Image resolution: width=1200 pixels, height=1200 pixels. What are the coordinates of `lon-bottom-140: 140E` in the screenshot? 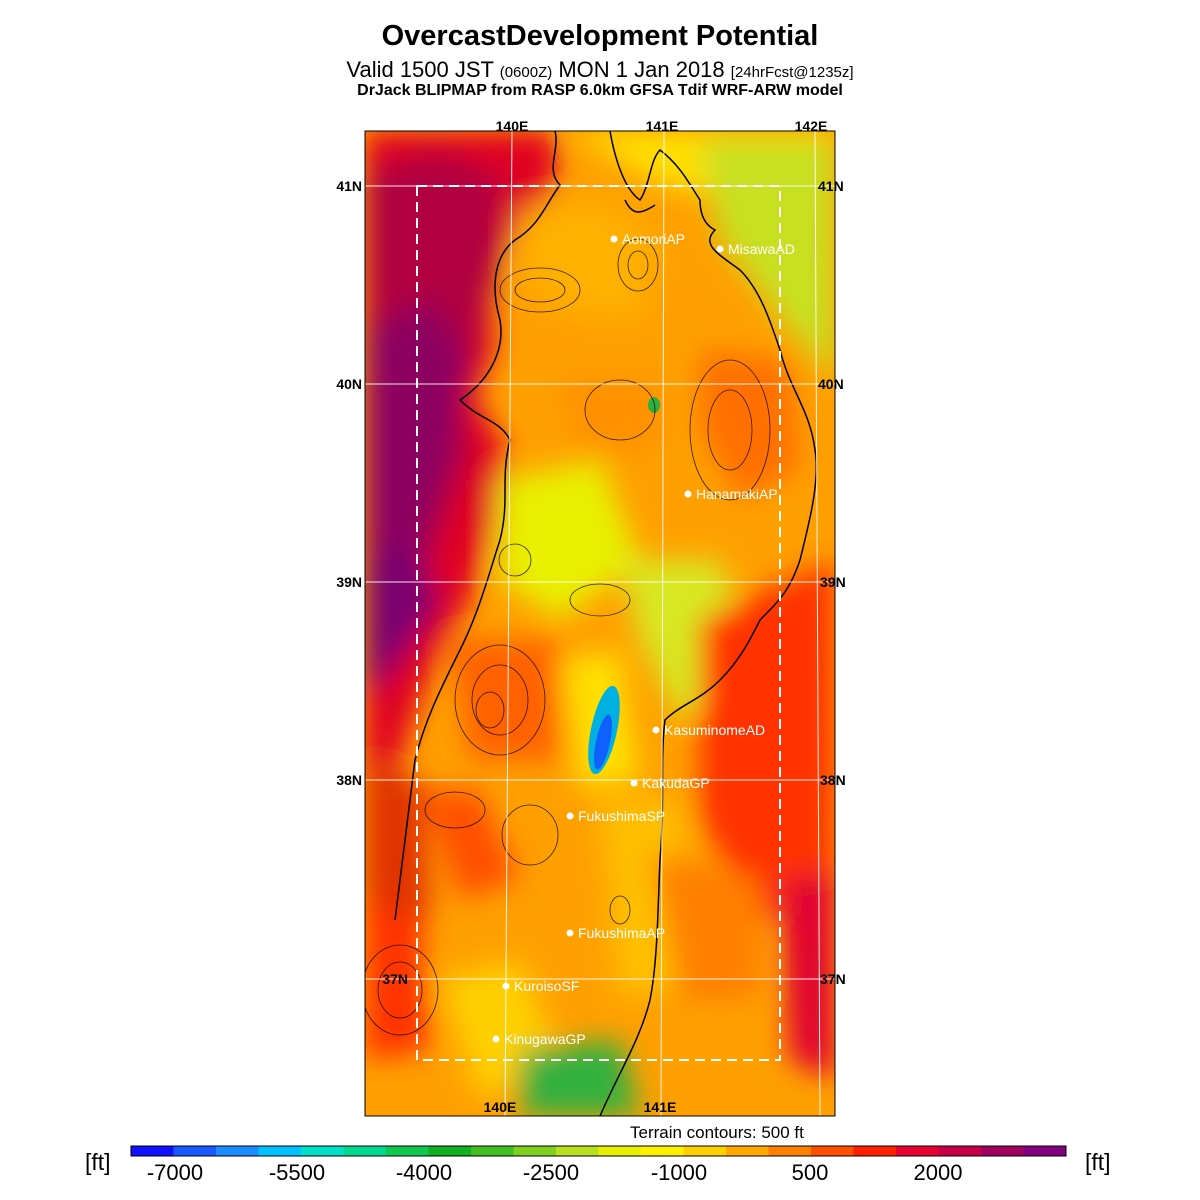 It's located at (500, 1107).